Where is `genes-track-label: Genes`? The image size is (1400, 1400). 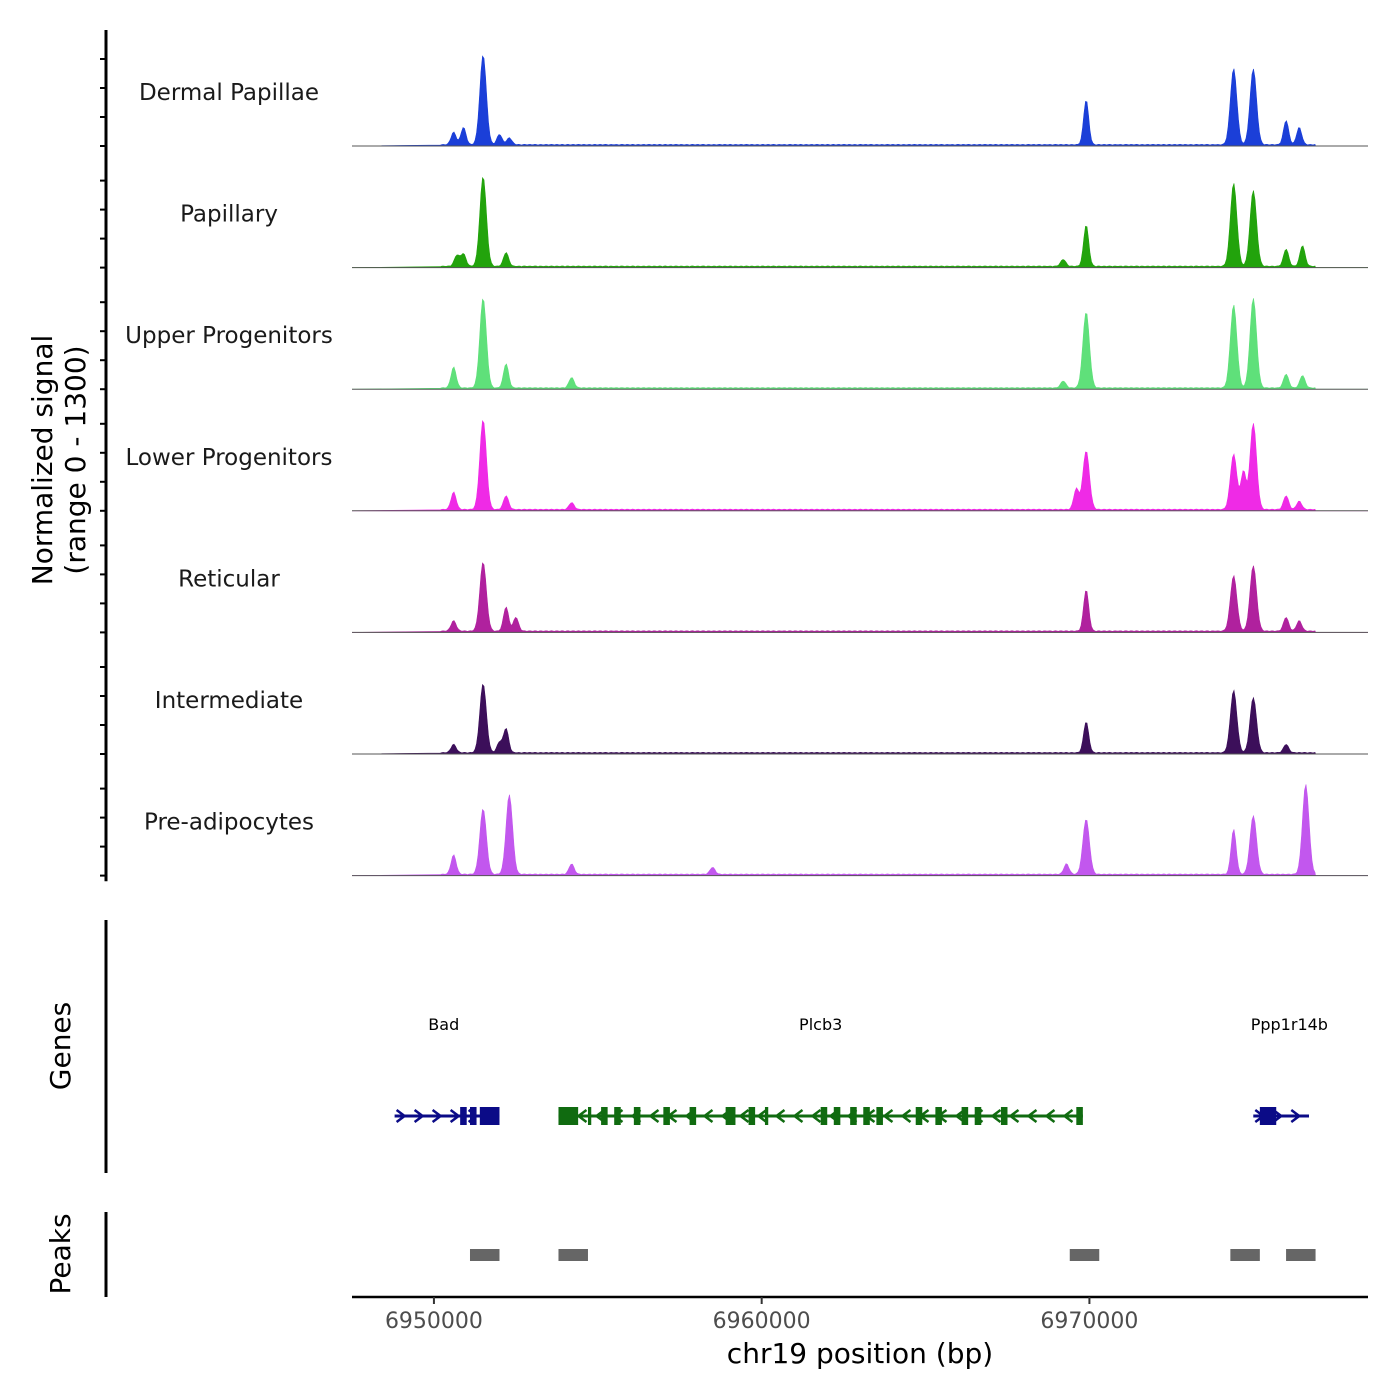
genes-track-label: Genes is located at coordinates (60, 1046).